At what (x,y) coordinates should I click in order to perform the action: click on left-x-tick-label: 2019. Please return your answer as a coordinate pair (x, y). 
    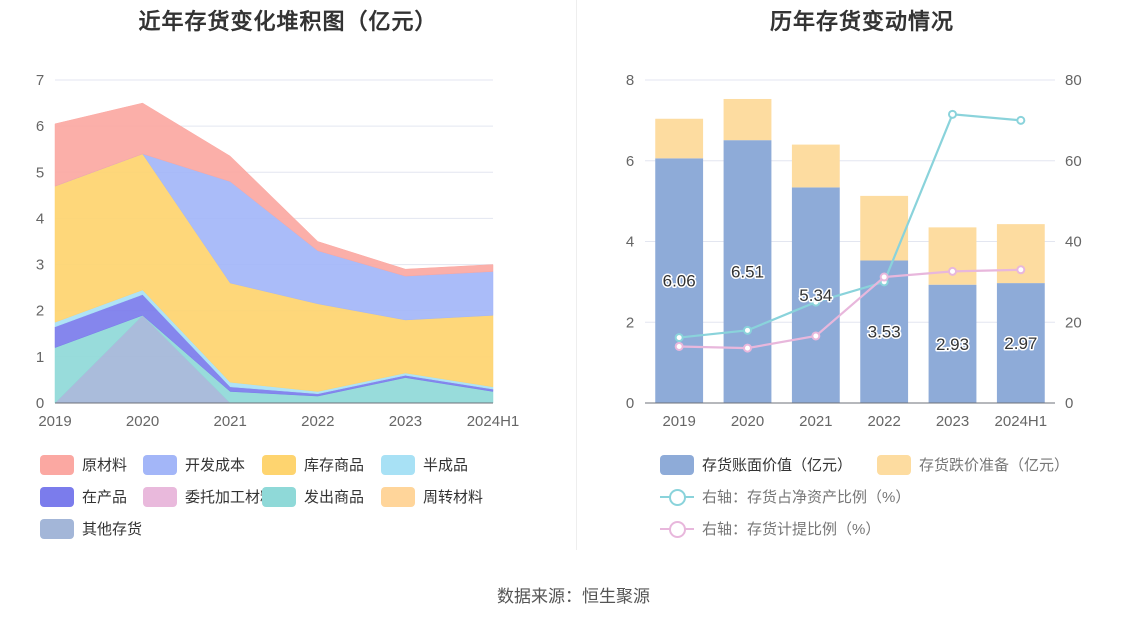
    Looking at the image, I should click on (54, 421).